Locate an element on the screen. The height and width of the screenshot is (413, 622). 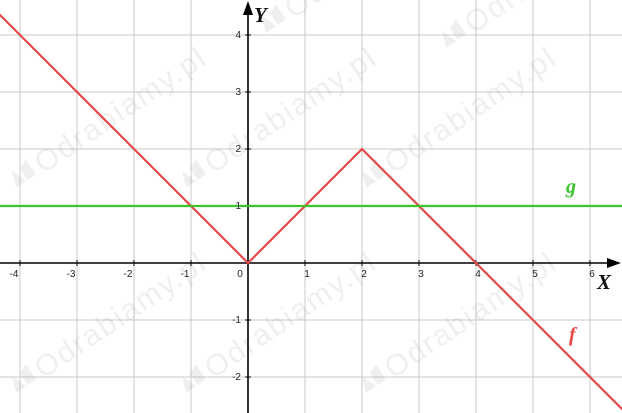
y-tick-label: 3 is located at coordinates (238, 92).